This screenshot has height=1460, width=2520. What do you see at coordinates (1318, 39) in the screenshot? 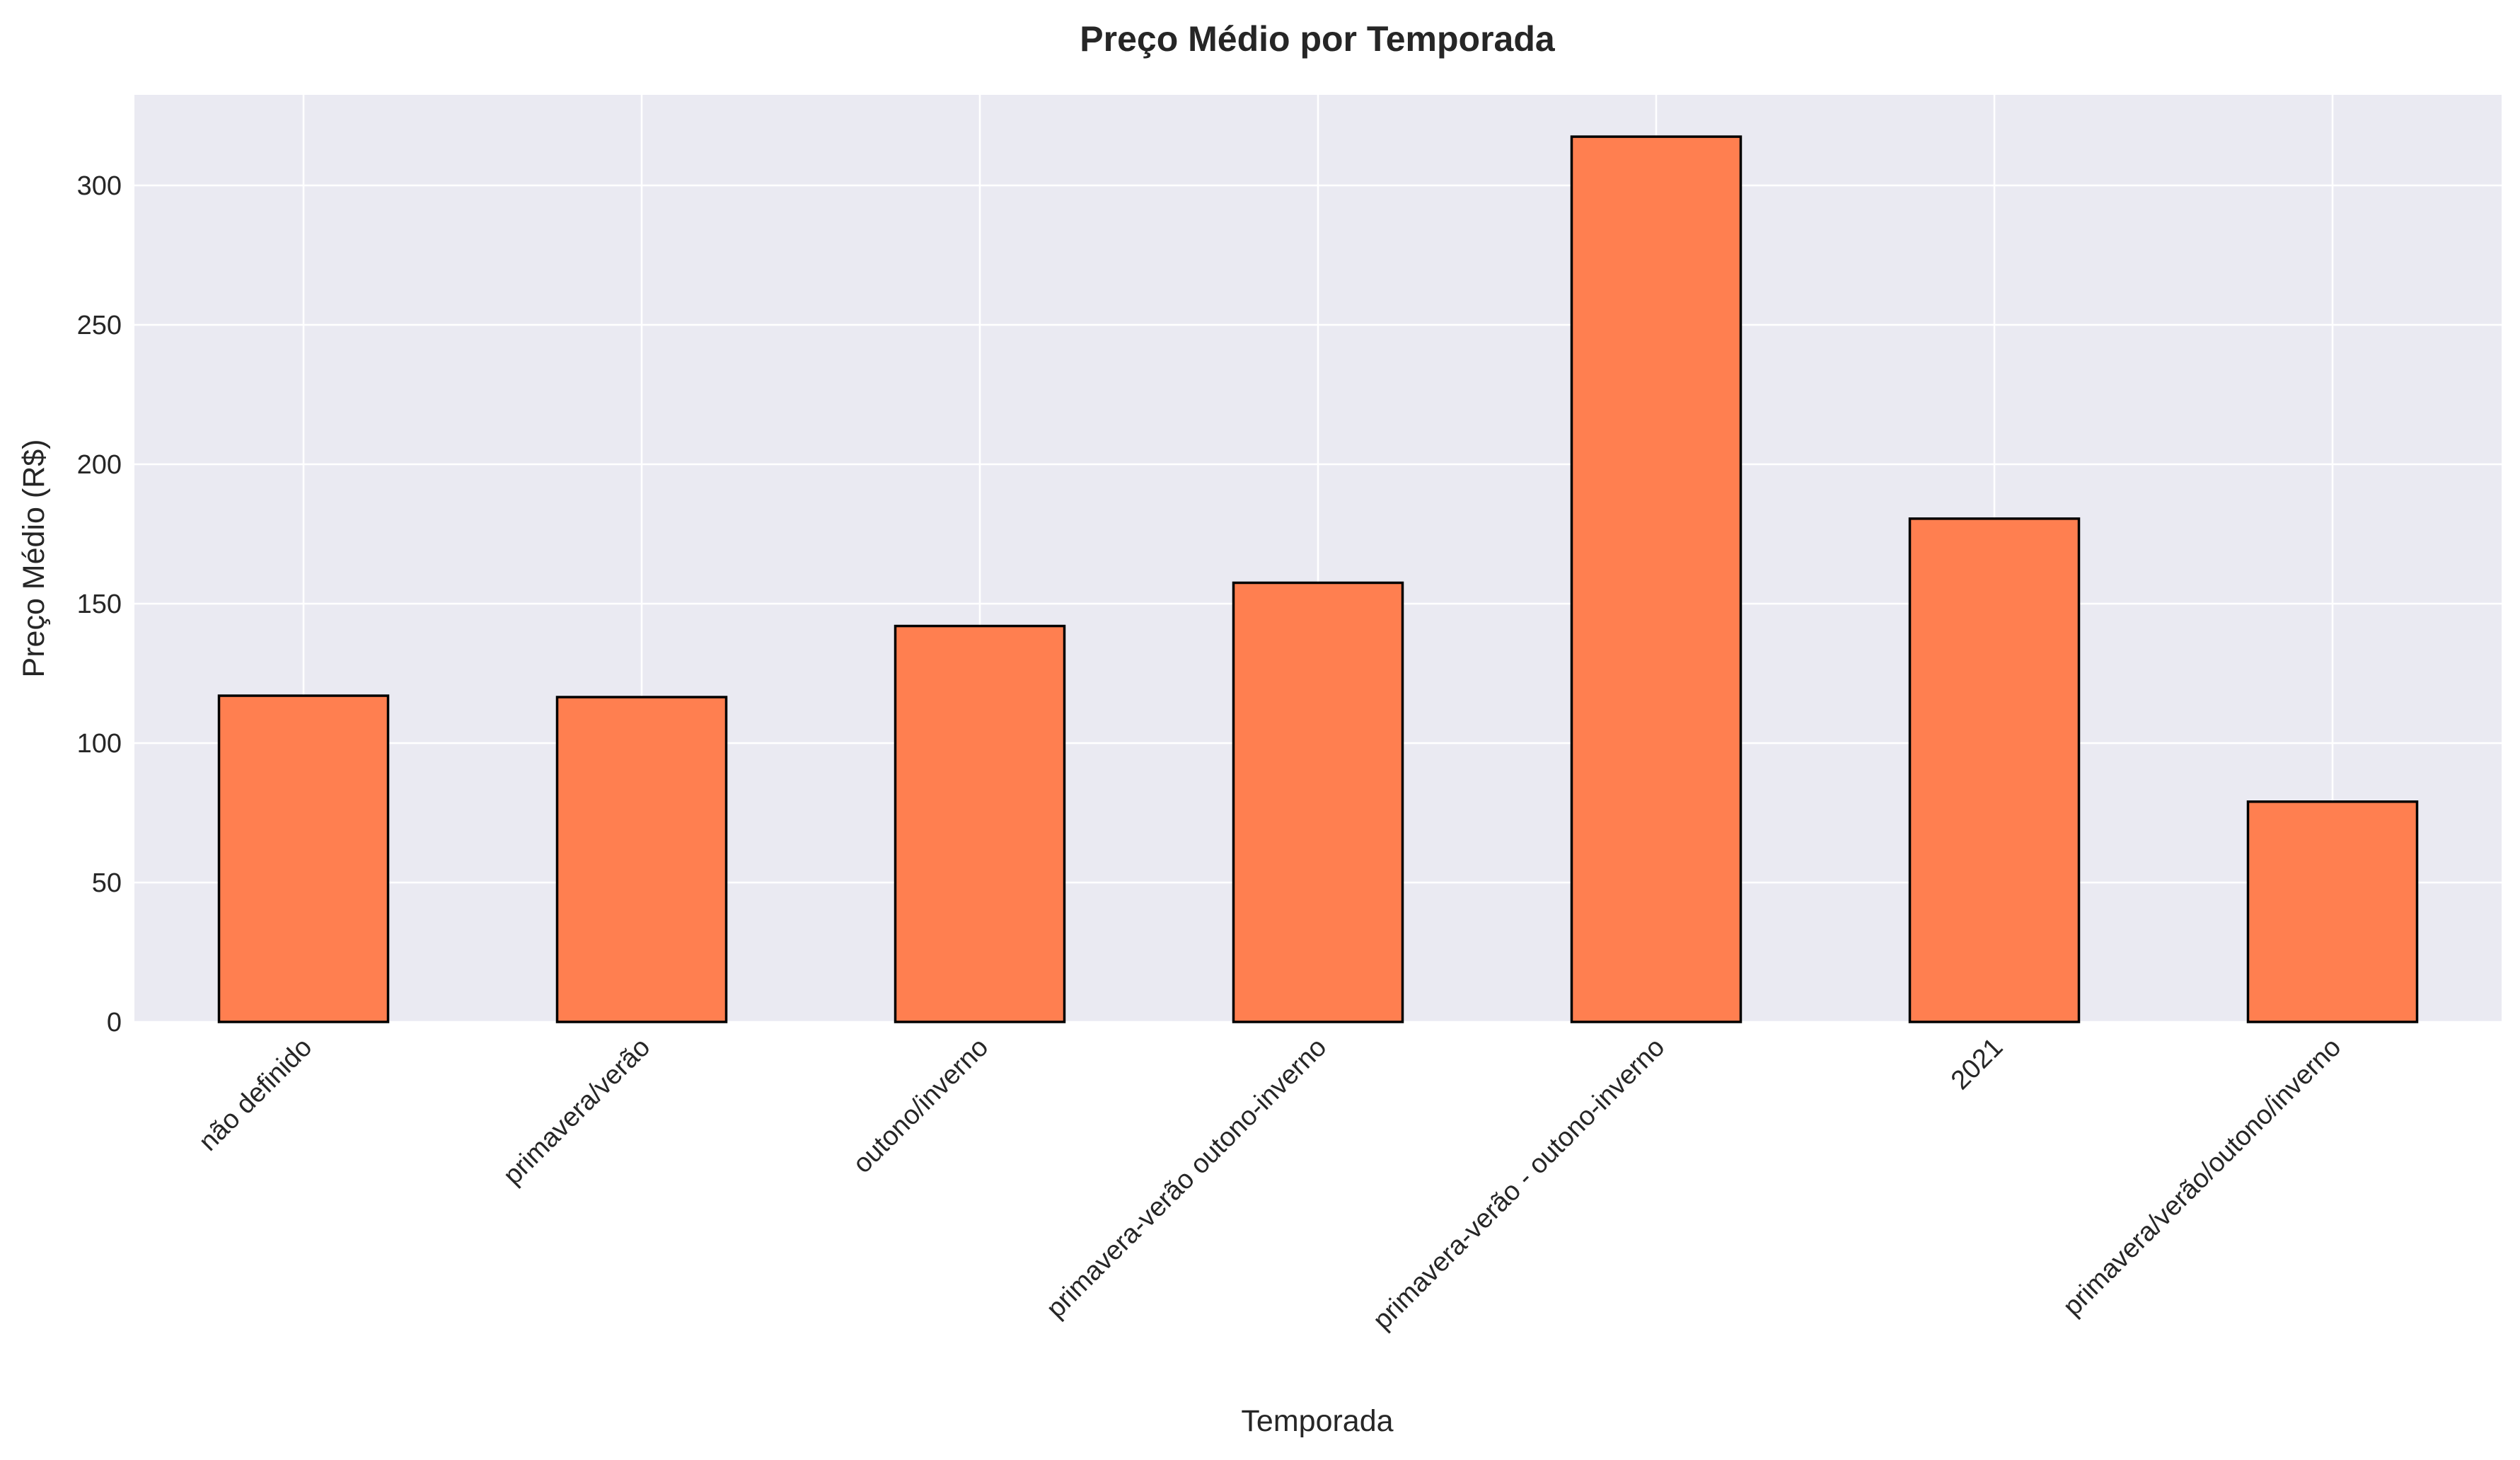
I see `chart-title: Preço Médio por Temporada` at bounding box center [1318, 39].